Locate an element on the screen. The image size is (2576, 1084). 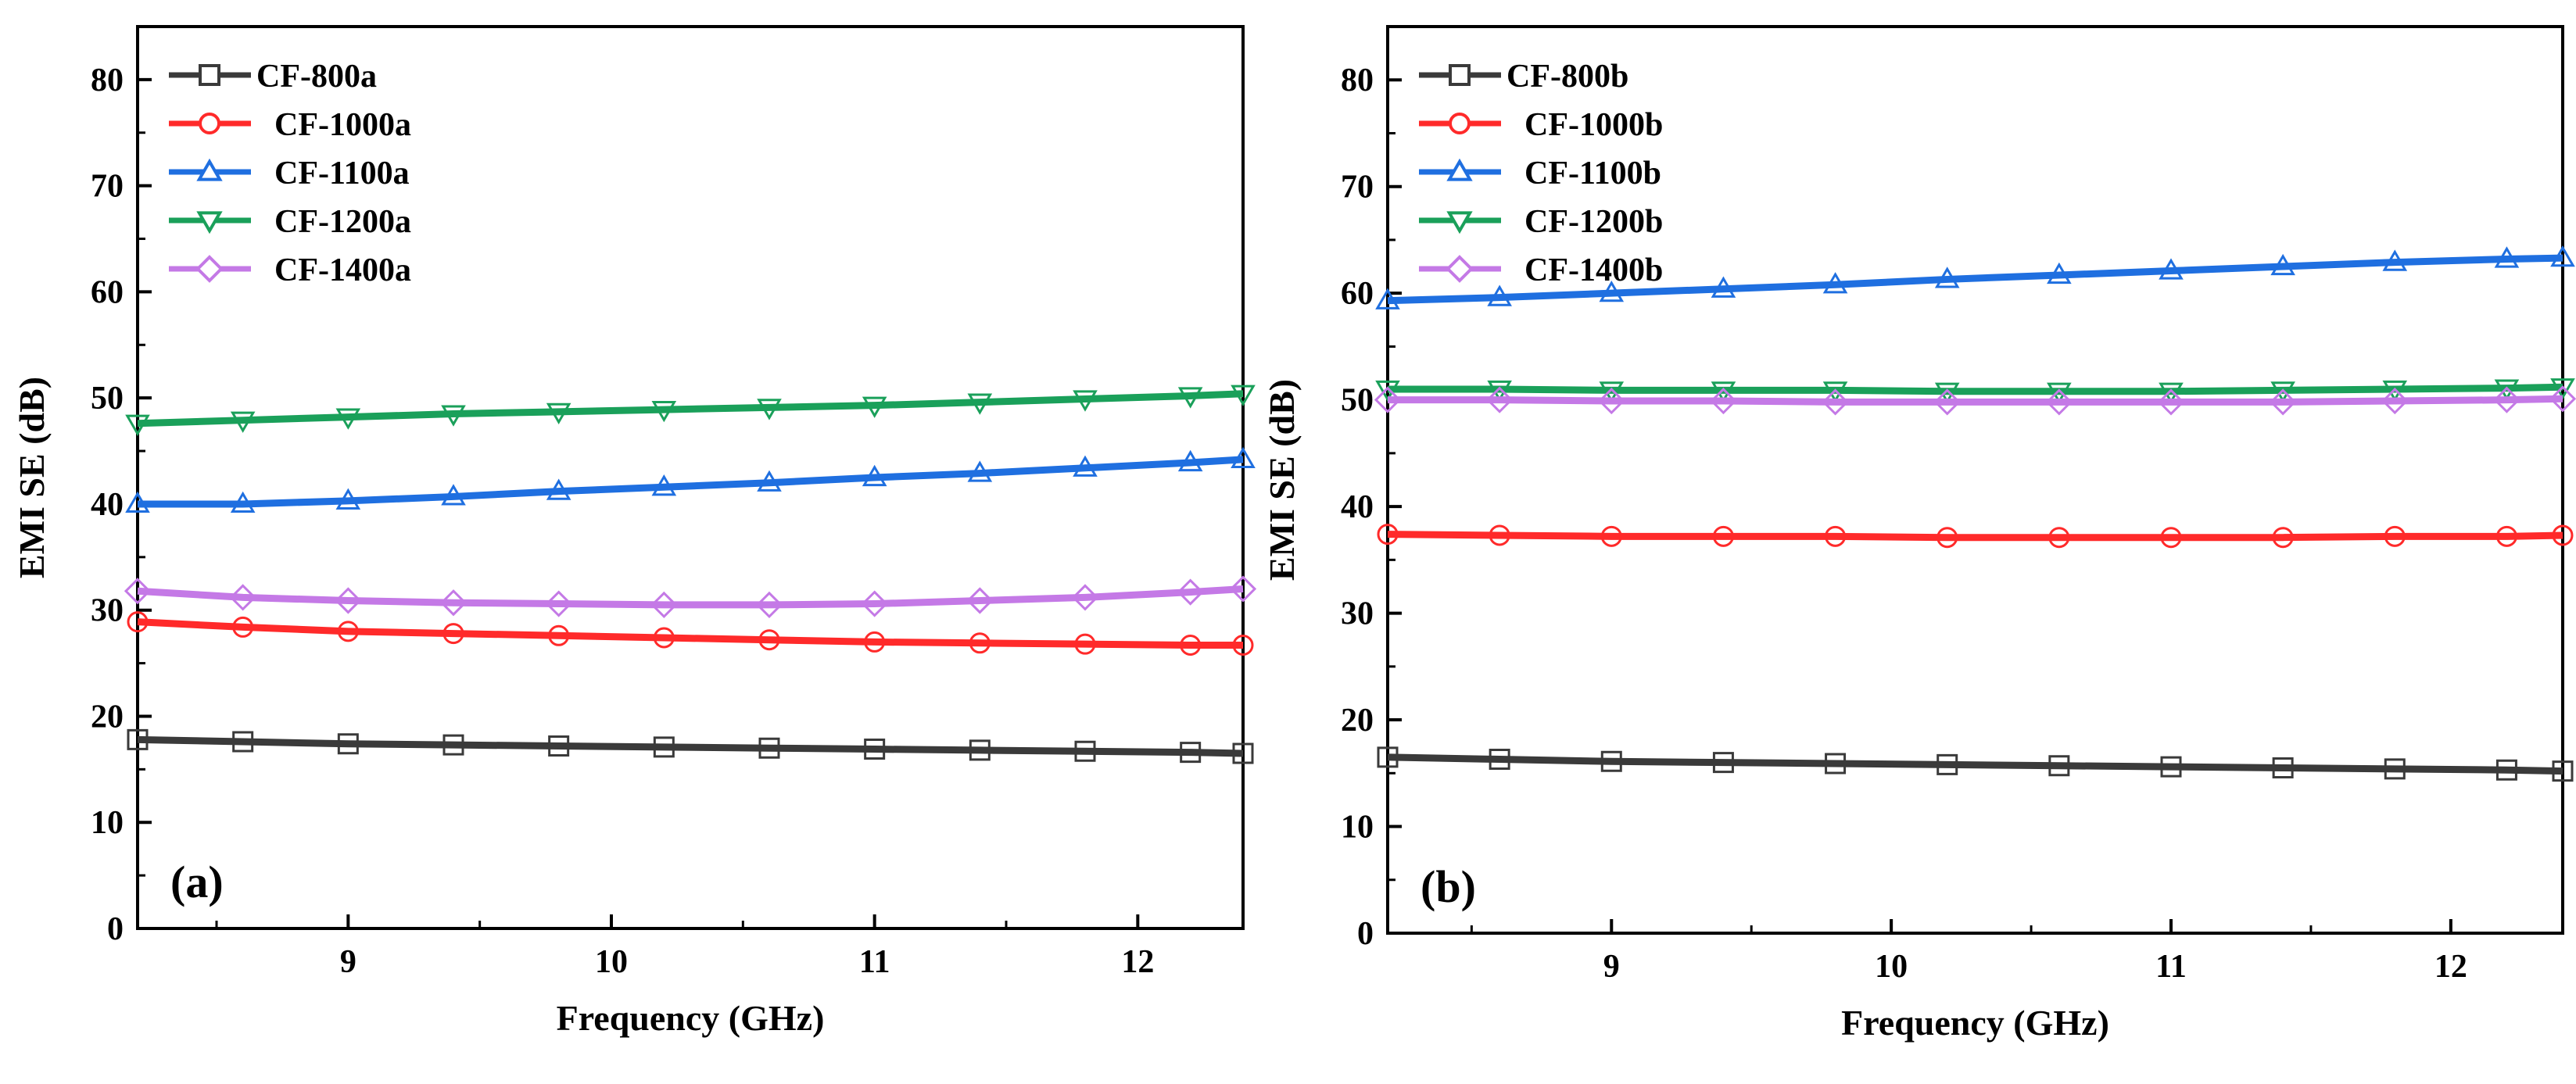
series-CF-1400a is located at coordinates (690, 597).